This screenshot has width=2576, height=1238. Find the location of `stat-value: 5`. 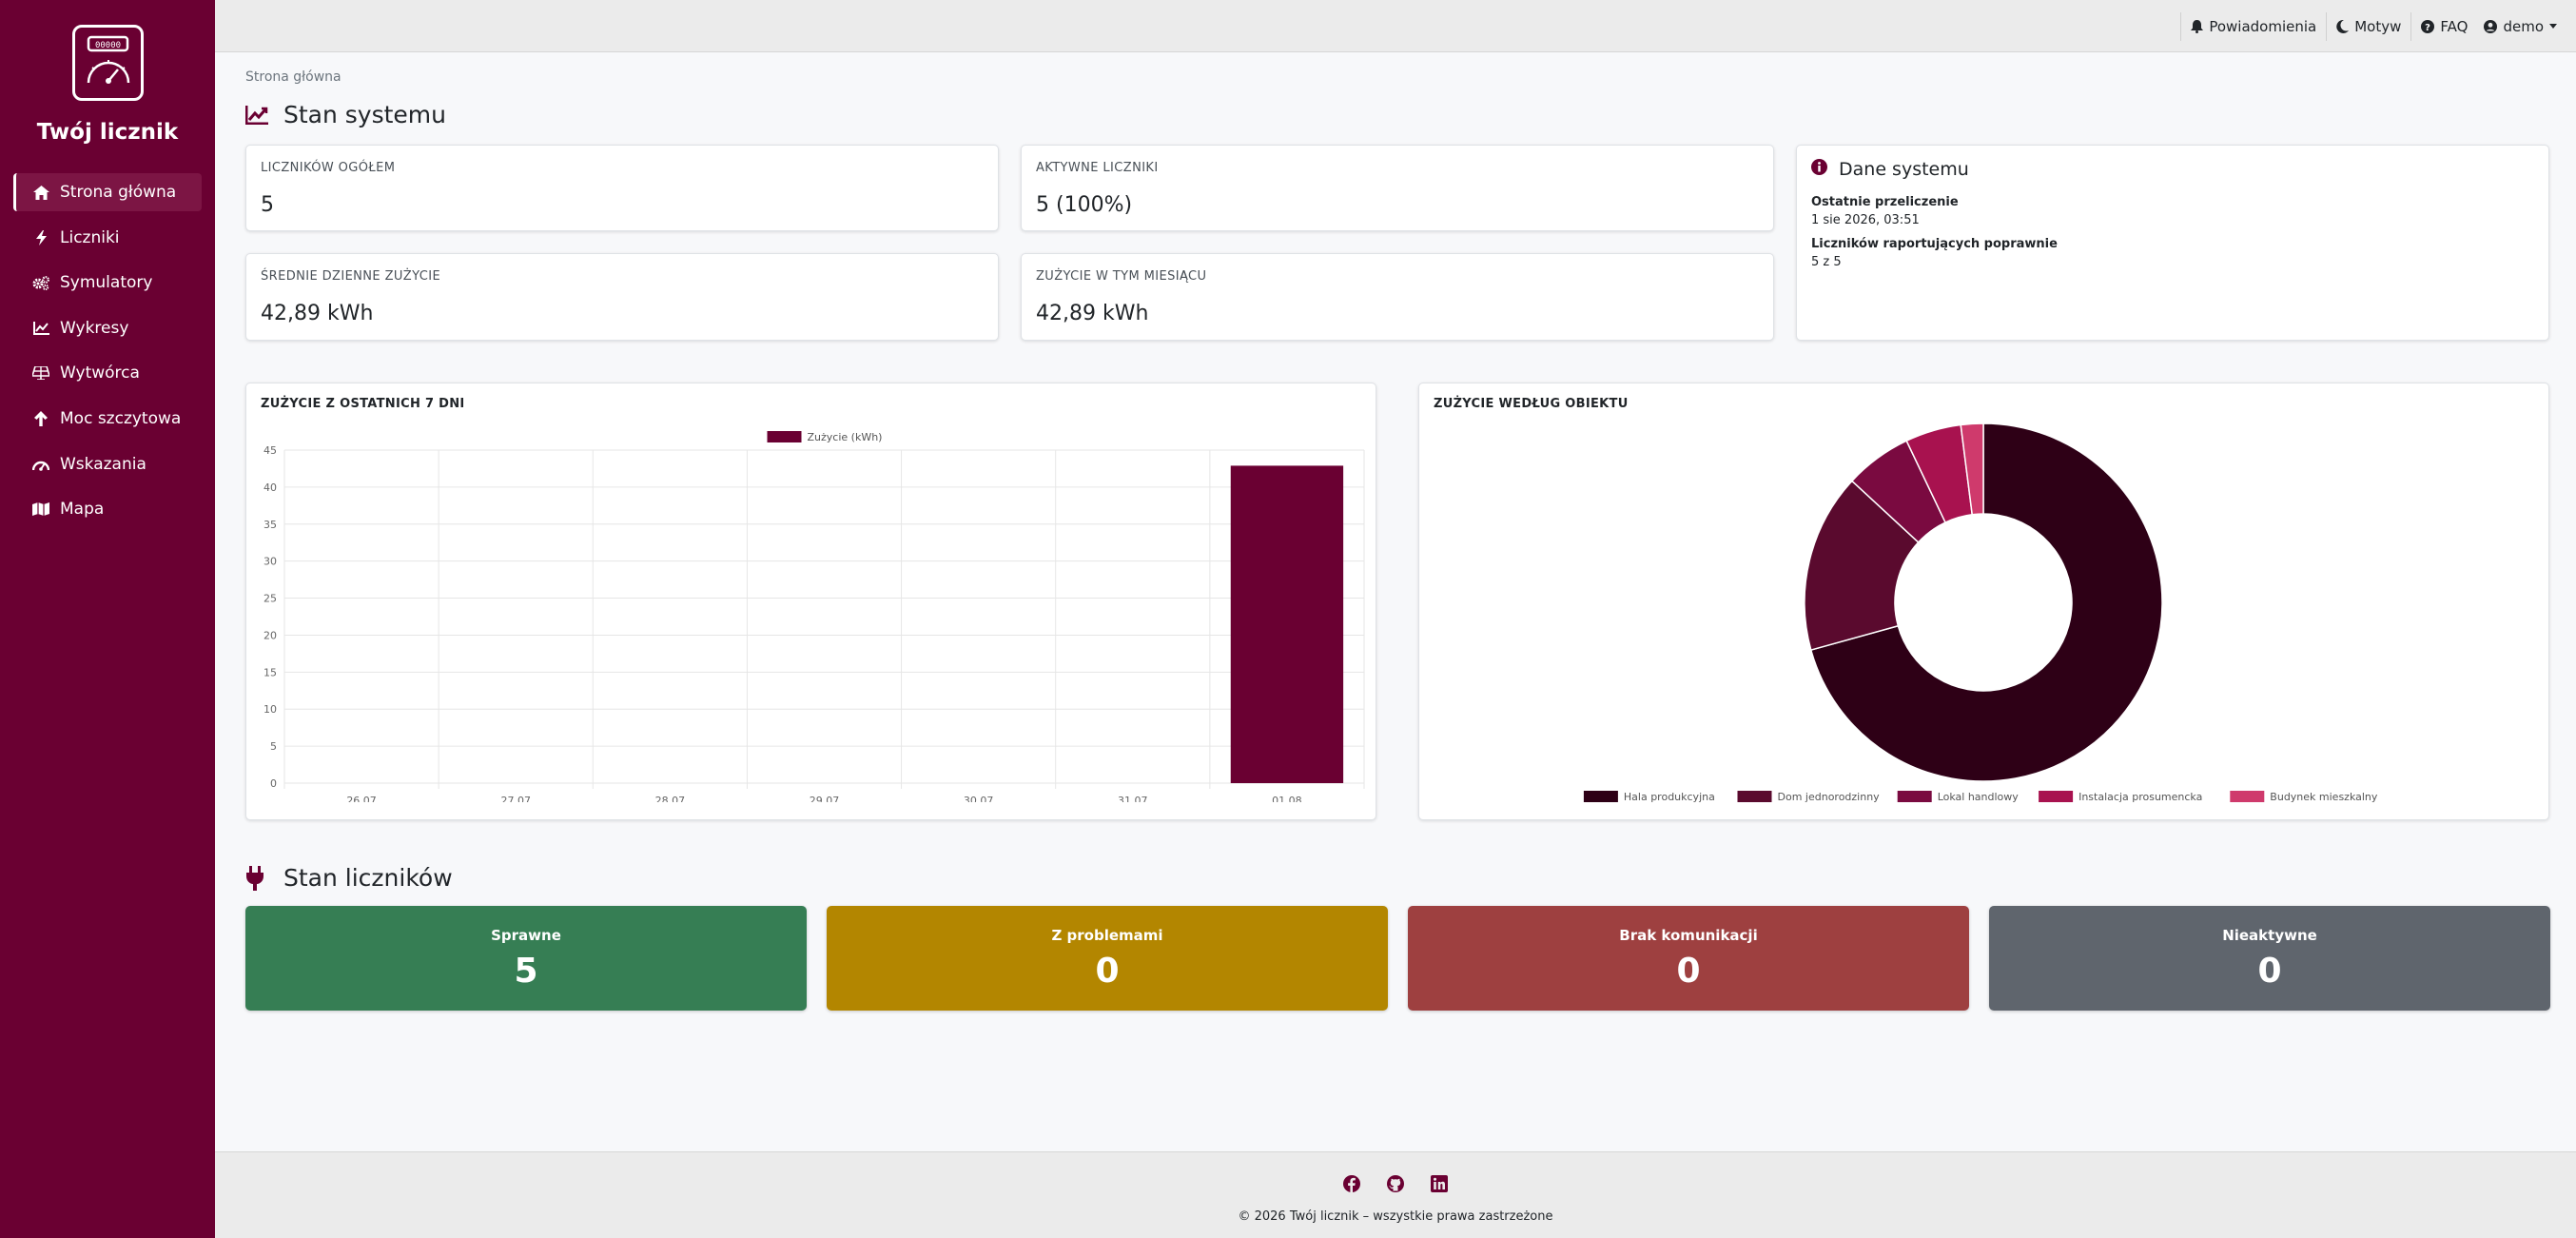

stat-value: 5 is located at coordinates (268, 205).